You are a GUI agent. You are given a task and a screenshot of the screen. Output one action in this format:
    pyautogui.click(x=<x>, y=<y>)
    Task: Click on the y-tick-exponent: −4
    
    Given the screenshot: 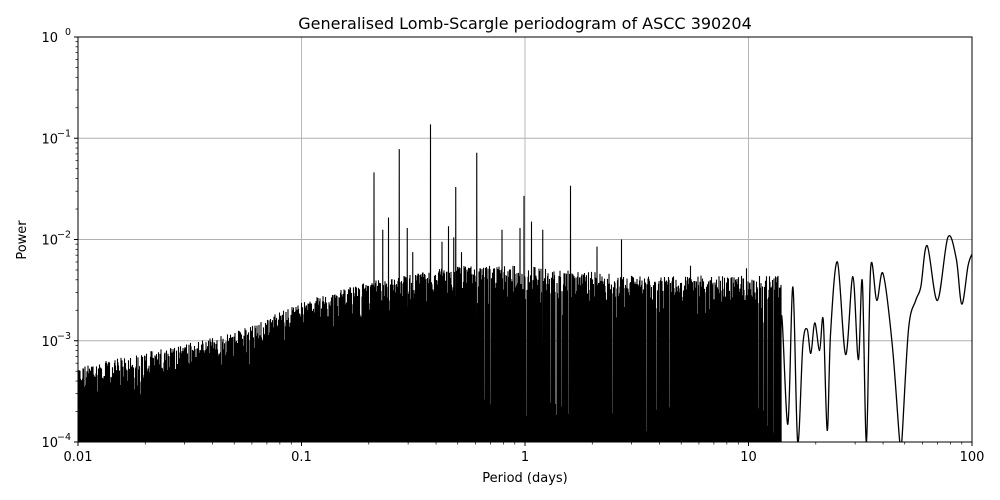 What is the action you would take?
    pyautogui.click(x=64, y=437)
    